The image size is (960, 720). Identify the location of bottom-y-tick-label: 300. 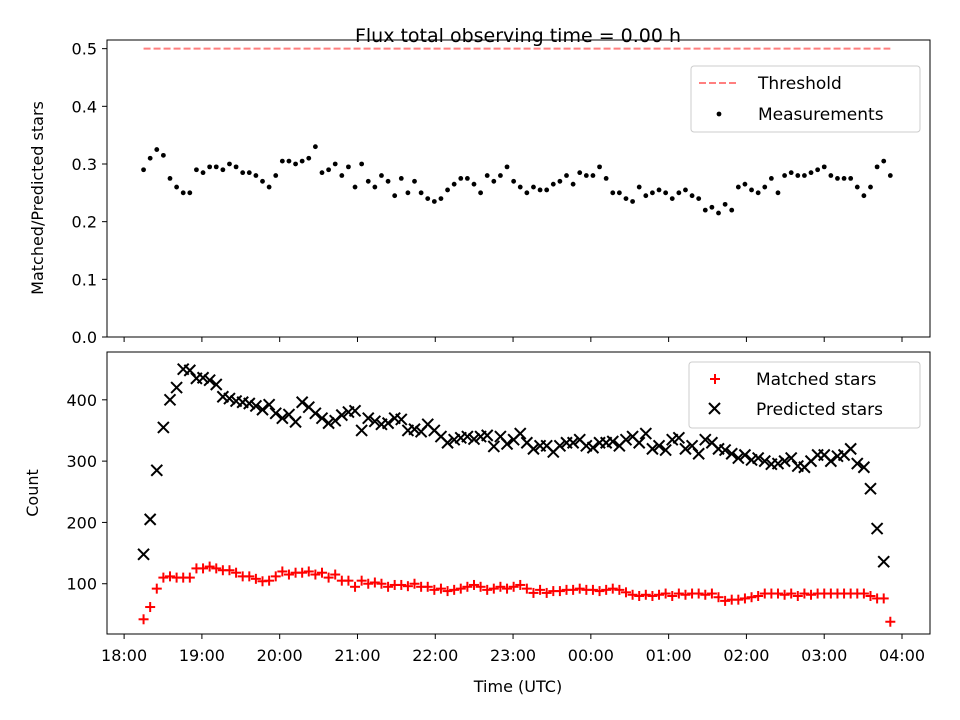
(81, 461).